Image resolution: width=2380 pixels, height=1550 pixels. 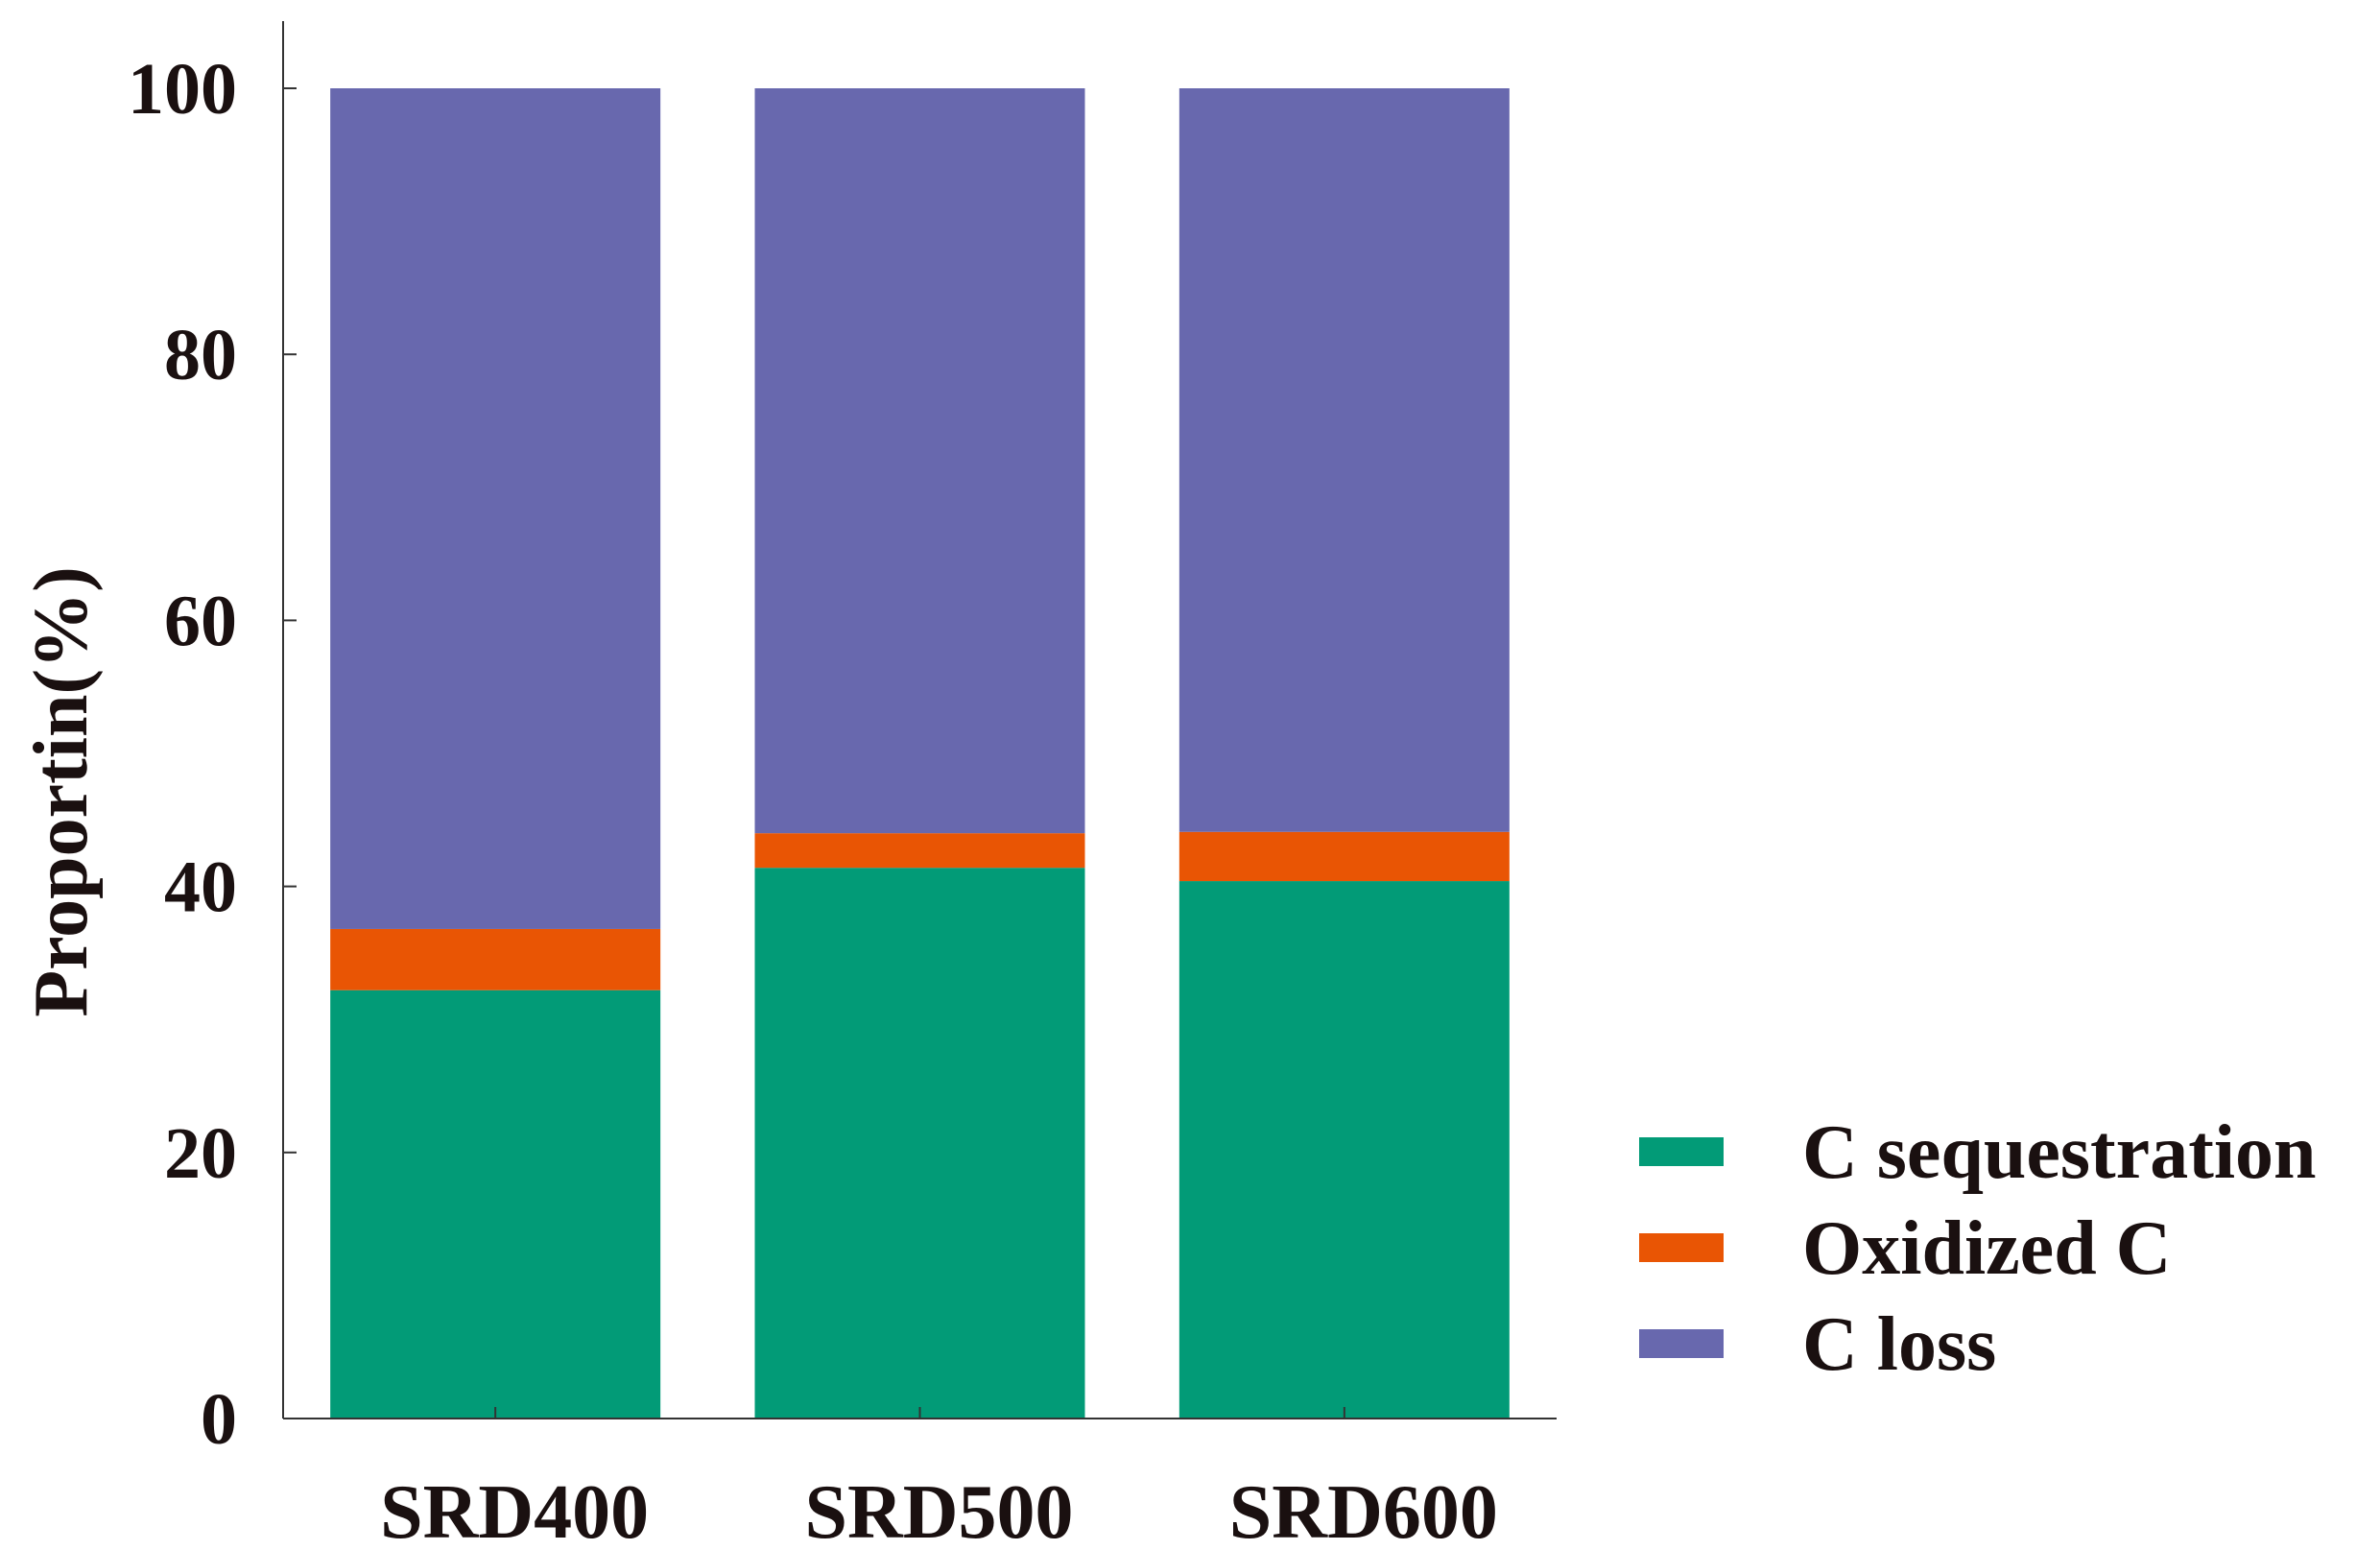 I want to click on y-tick-label: 40, so click(x=200, y=887).